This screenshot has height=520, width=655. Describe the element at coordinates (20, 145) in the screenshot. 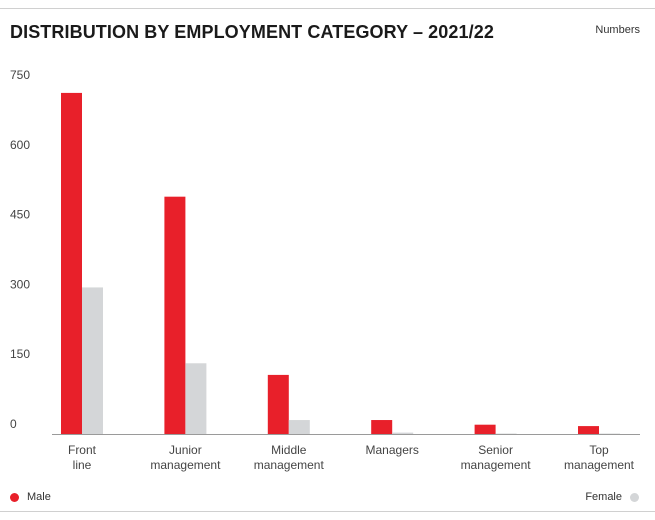

I see `y-tick-label: 600` at that location.